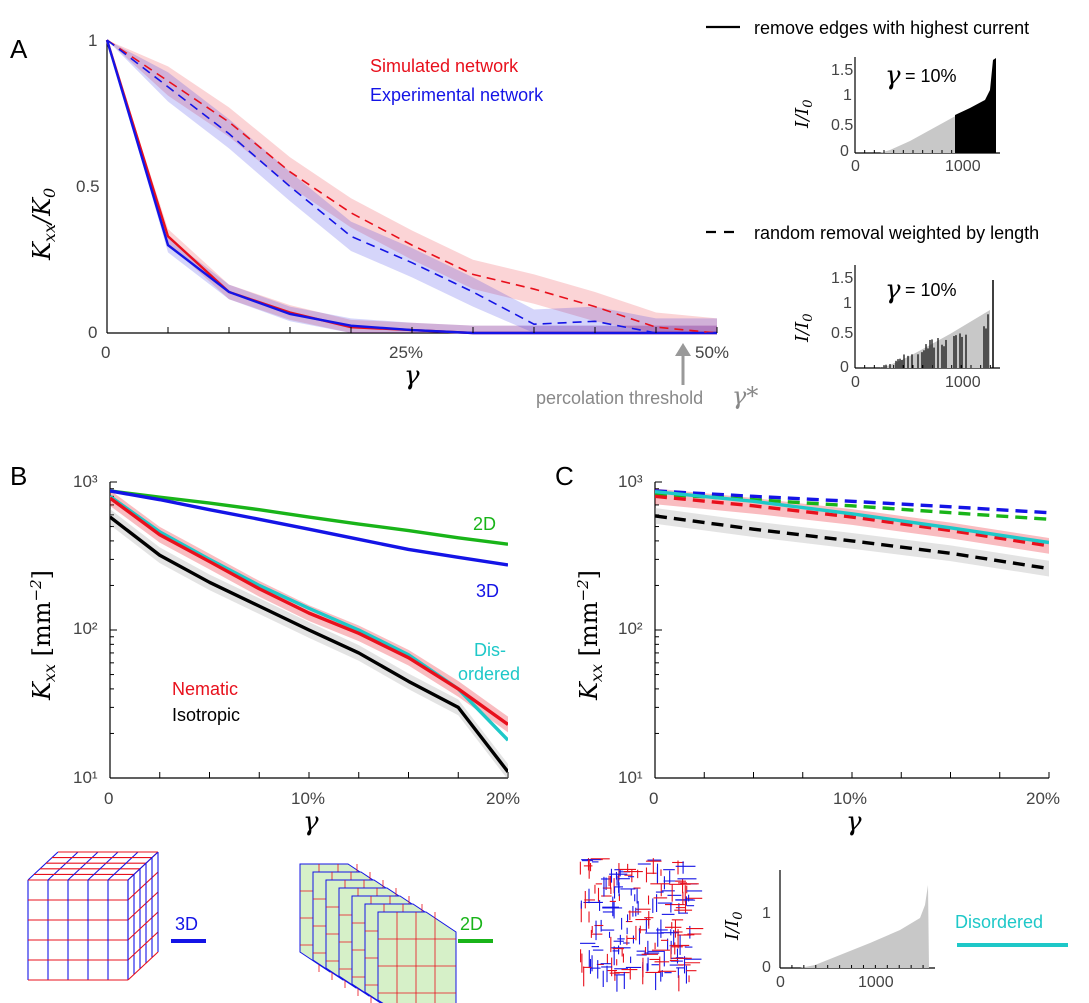  What do you see at coordinates (19, 49) in the screenshot?
I see `panel-letter-a: A` at bounding box center [19, 49].